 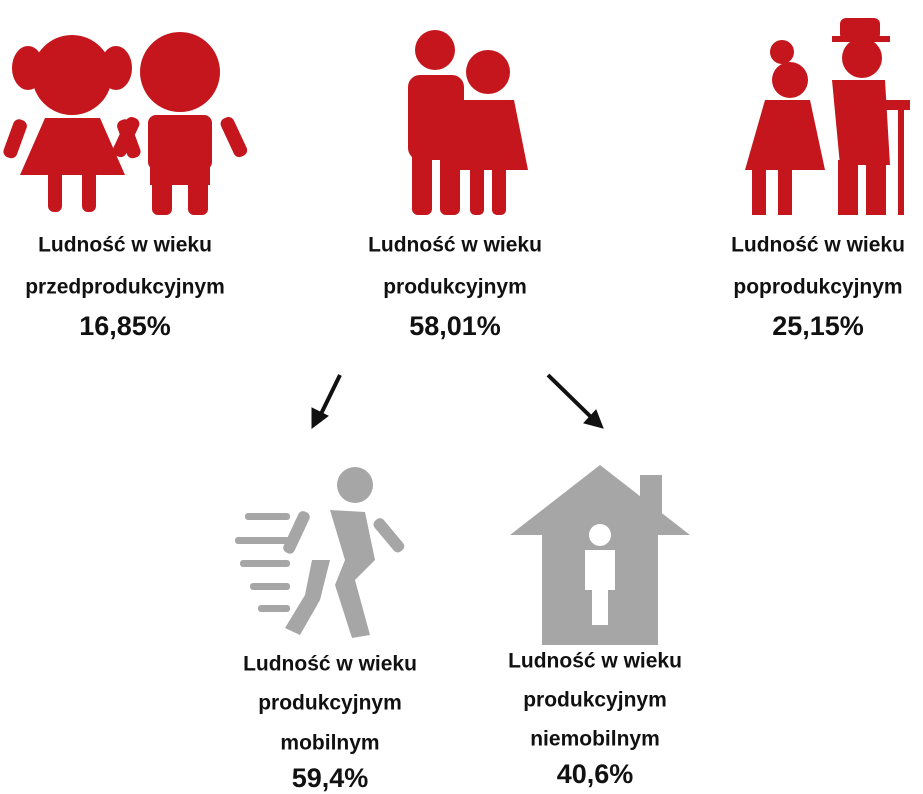 What do you see at coordinates (125, 123) in the screenshot?
I see `children-icon` at bounding box center [125, 123].